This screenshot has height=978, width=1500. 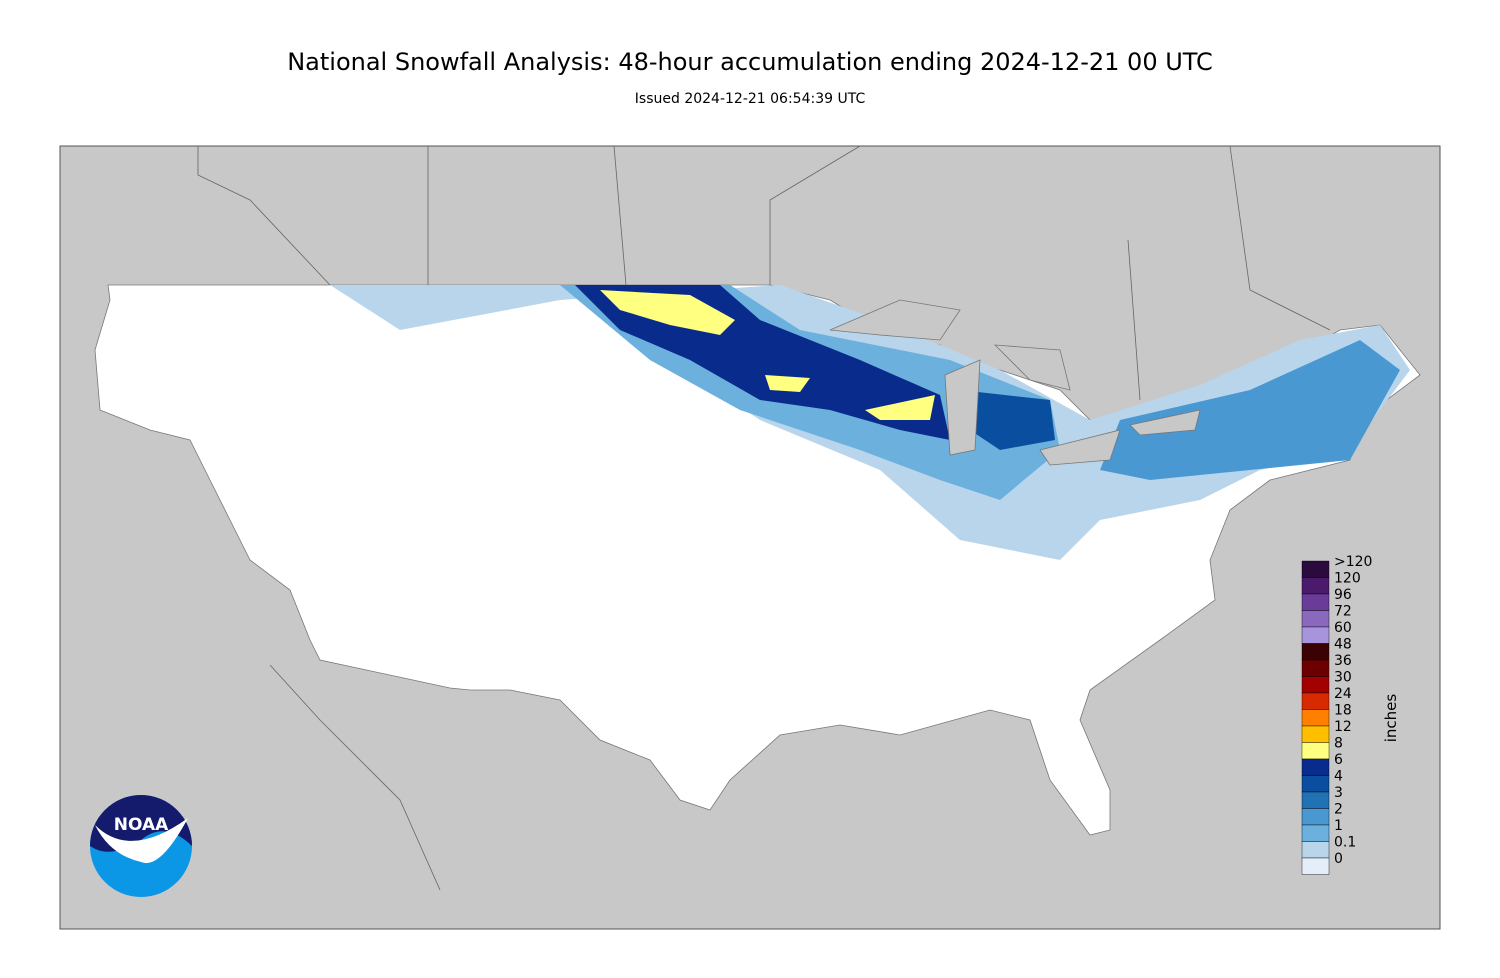 What do you see at coordinates (1343, 595) in the screenshot?
I see `legend-label: 96` at bounding box center [1343, 595].